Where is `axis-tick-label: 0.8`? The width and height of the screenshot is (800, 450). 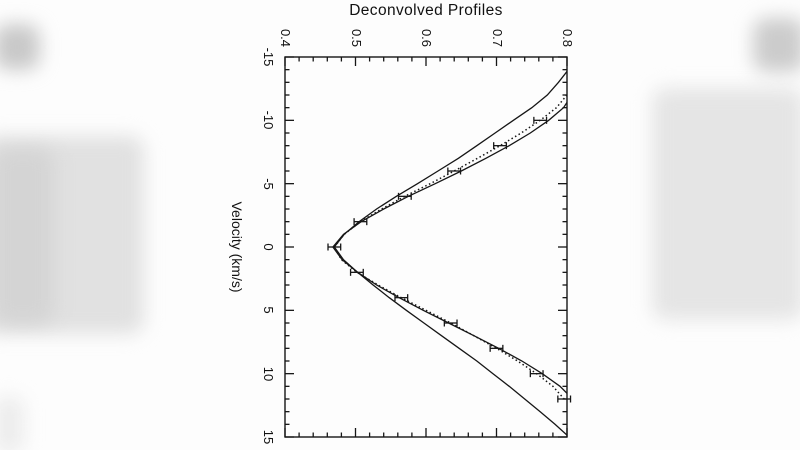 axis-tick-label: 0.8 is located at coordinates (567, 38).